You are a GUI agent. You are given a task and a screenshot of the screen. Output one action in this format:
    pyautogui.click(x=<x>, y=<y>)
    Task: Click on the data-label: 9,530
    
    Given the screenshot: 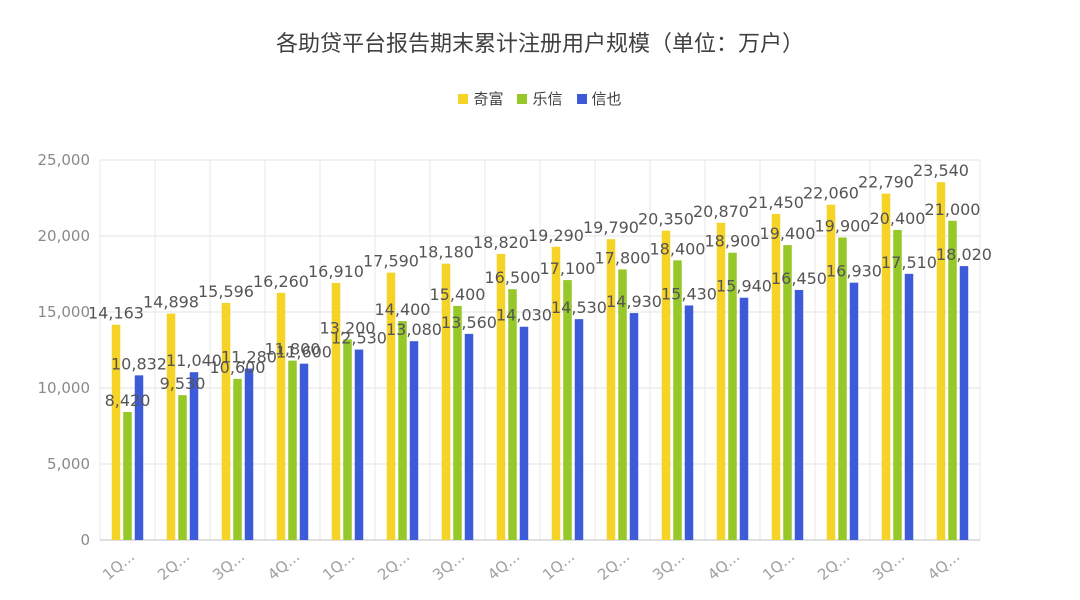 What is the action you would take?
    pyautogui.click(x=183, y=383)
    